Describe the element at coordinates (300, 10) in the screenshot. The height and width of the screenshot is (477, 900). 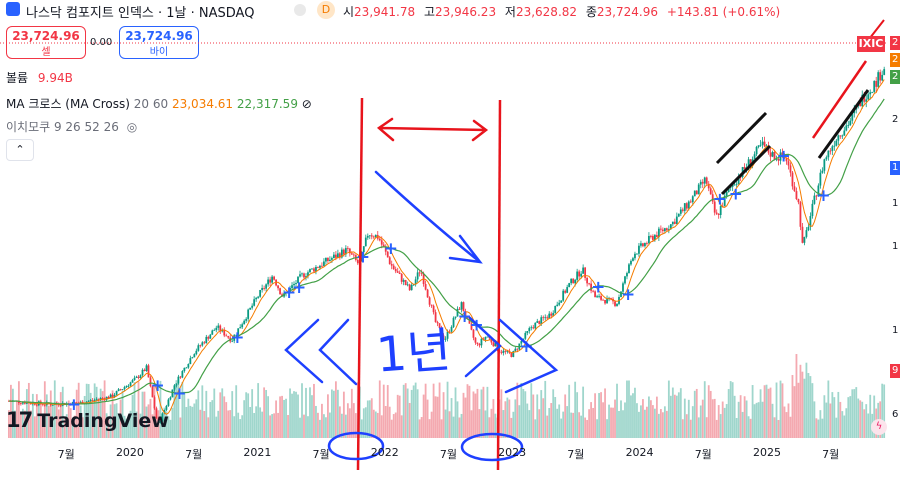
I see `visibility-icon` at that location.